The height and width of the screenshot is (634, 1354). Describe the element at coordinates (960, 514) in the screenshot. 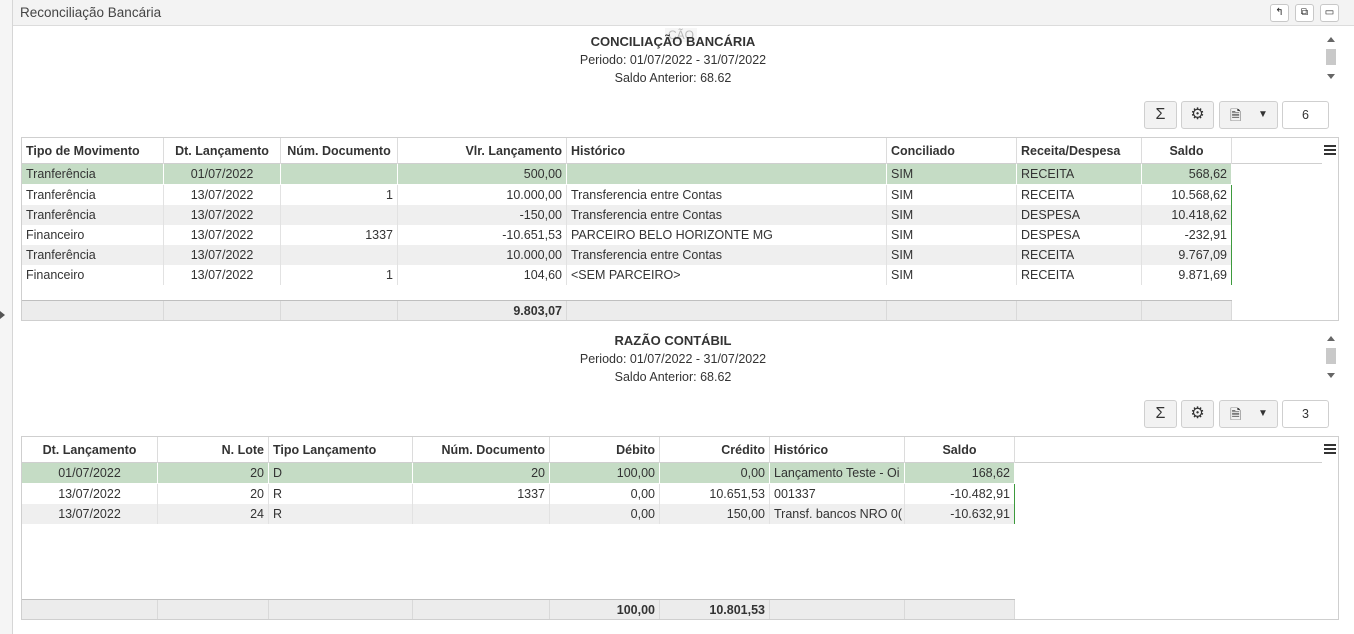

I see `cell-saldo: -10.632,91` at that location.